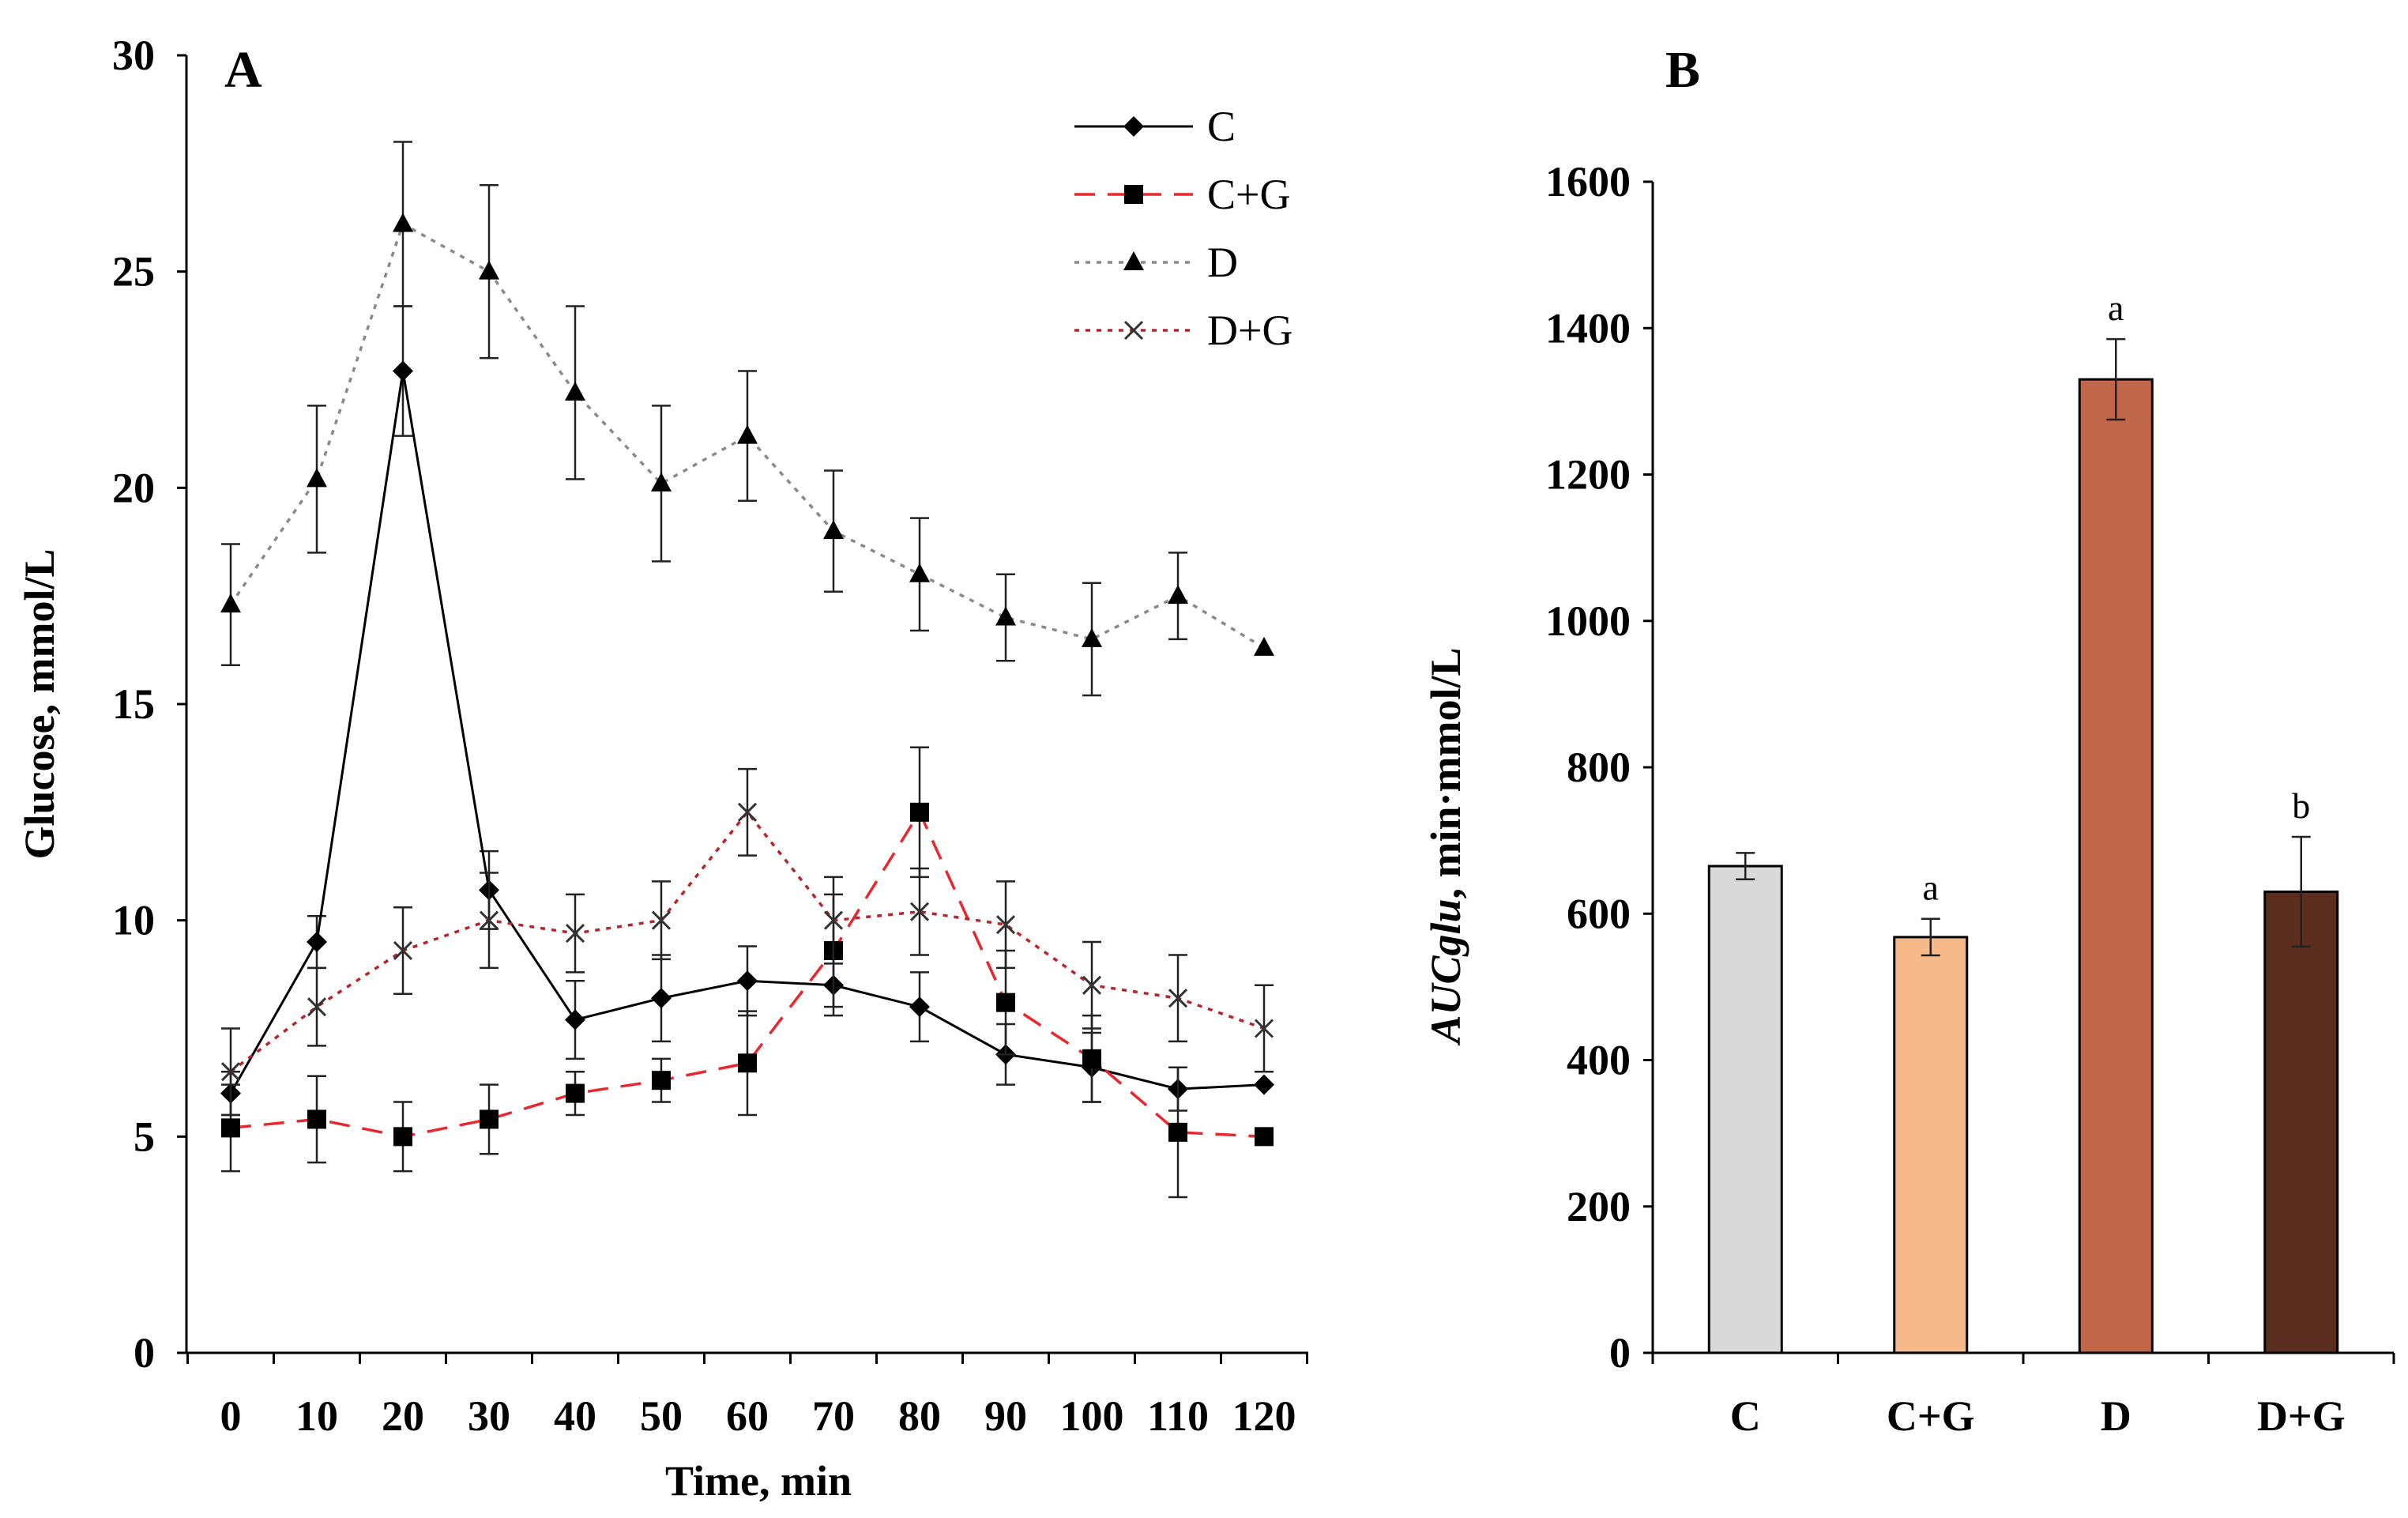 The width and height of the screenshot is (2408, 1518). Describe the element at coordinates (1599, 1206) in the screenshot. I see `y-tick-label: 200` at that location.